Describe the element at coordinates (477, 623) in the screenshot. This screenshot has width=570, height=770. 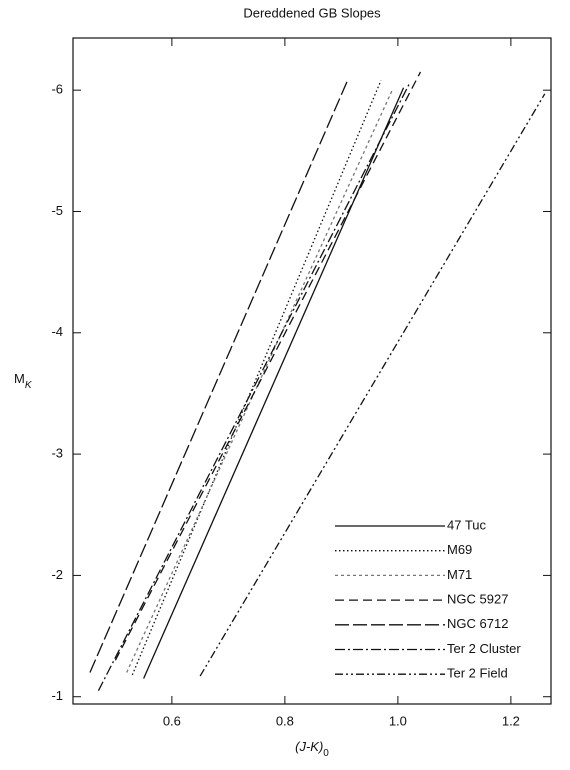
I see `legend-label: NGC 6712` at that location.